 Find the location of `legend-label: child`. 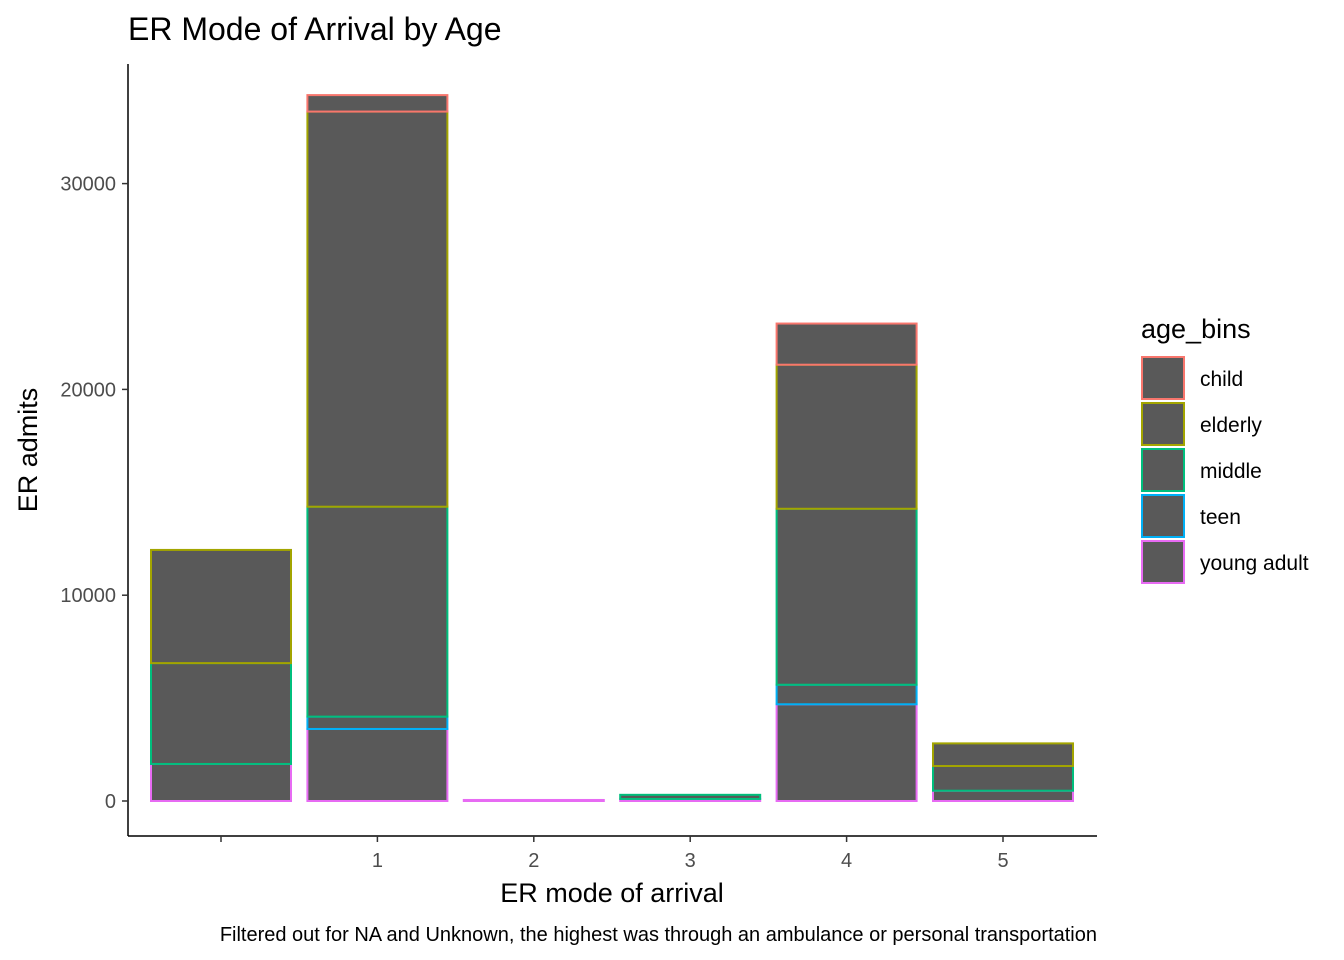

legend-label: child is located at coordinates (1221, 379).